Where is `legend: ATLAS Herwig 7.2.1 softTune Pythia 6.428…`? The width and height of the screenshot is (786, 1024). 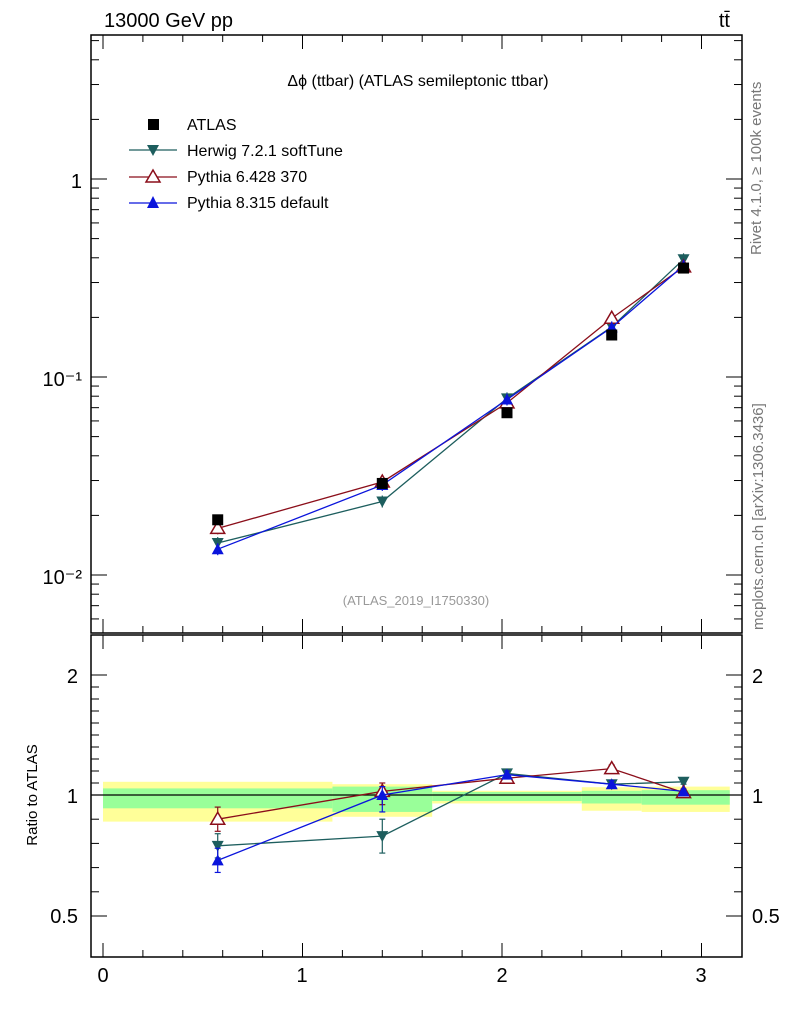 legend: ATLAS Herwig 7.2.1 softTune Pythia 6.428… is located at coordinates (236, 164).